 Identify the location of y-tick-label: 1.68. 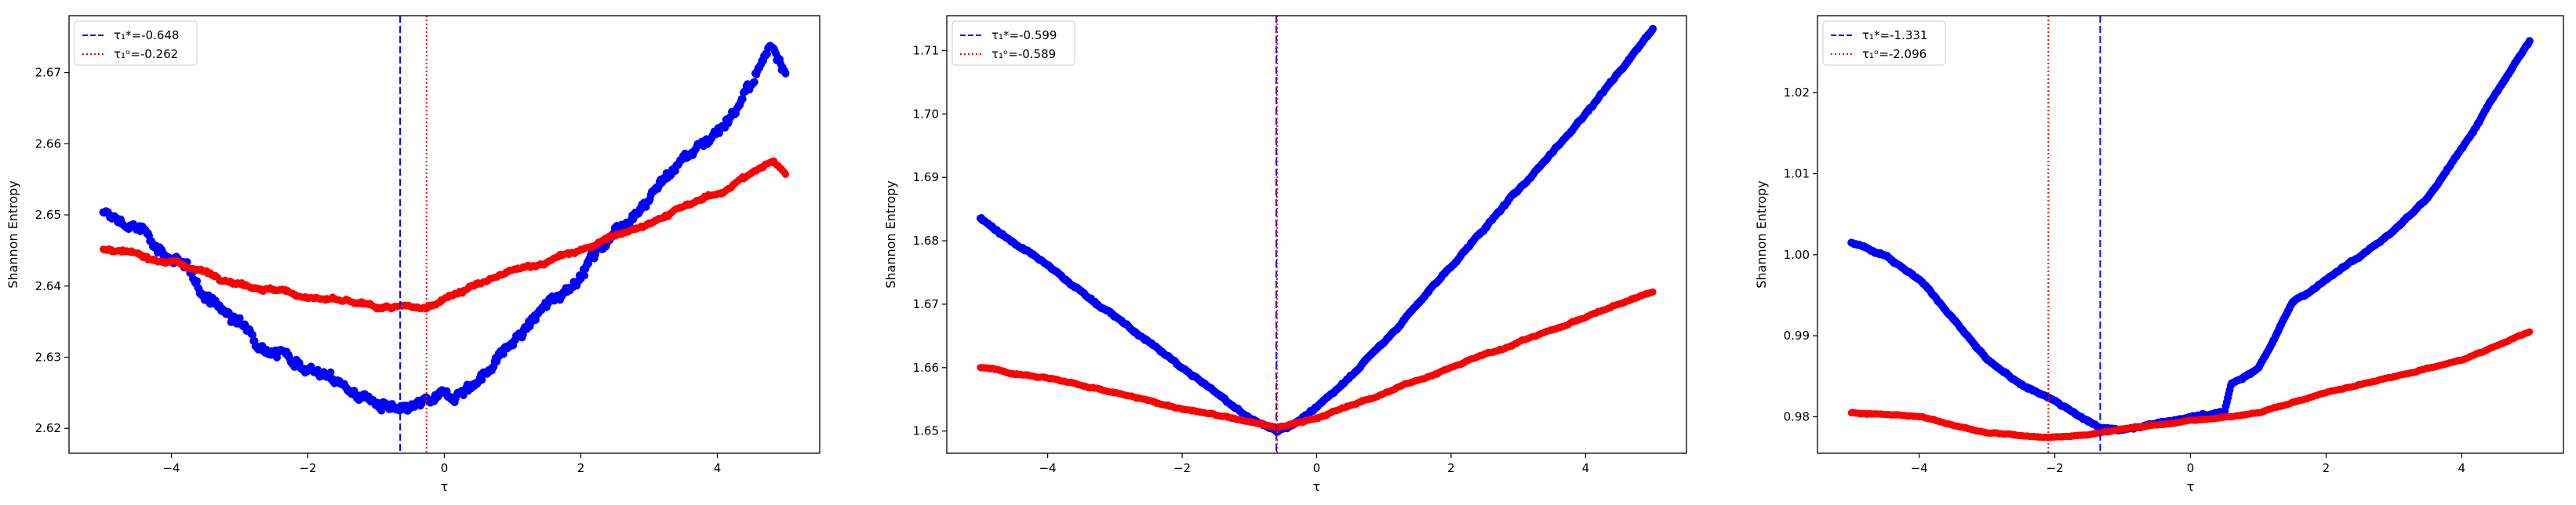
(926, 241).